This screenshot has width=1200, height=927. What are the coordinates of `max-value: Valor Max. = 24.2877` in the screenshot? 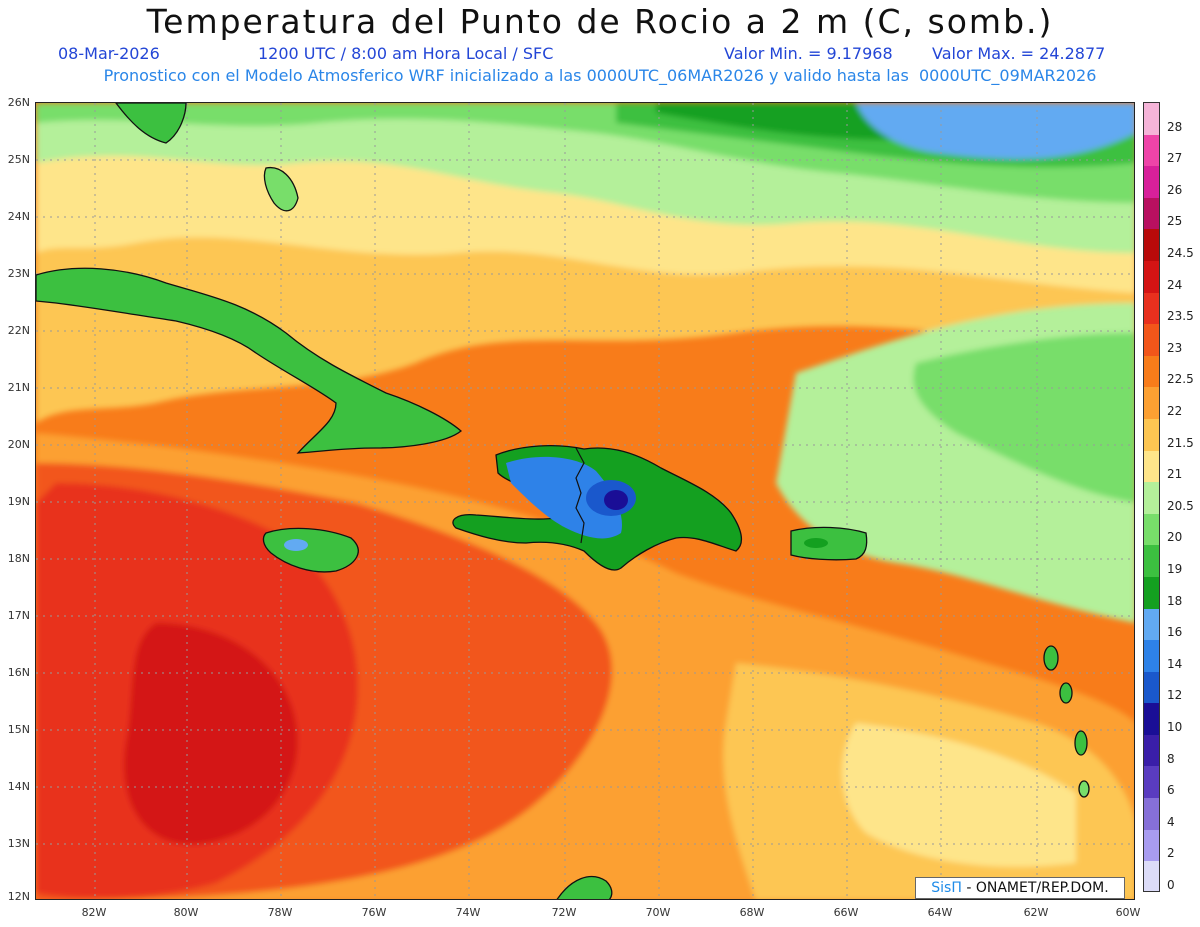 It's located at (1019, 53).